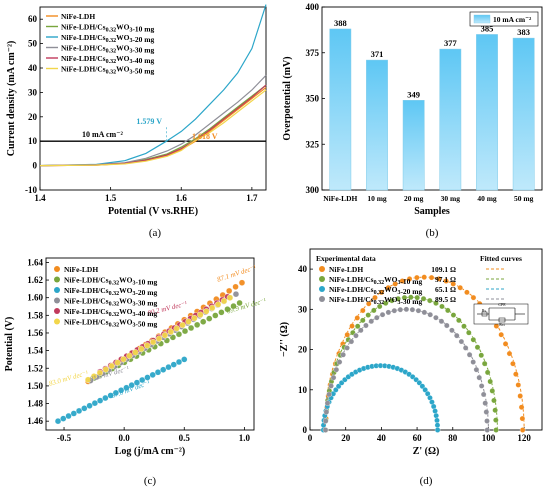 The image size is (550, 490). I want to click on b-y-tick-label: 350, so click(313, 99).